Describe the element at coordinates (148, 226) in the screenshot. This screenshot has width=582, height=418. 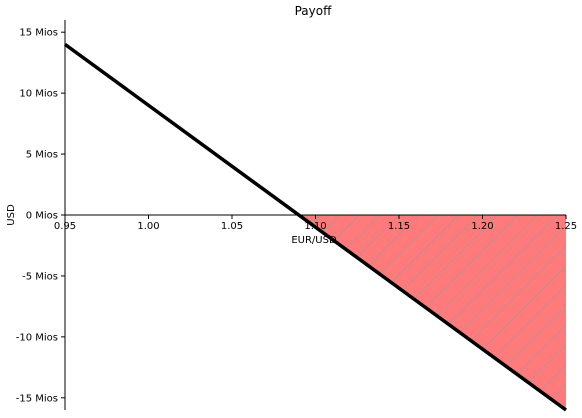
I see `x-tick-label: 1.00` at that location.